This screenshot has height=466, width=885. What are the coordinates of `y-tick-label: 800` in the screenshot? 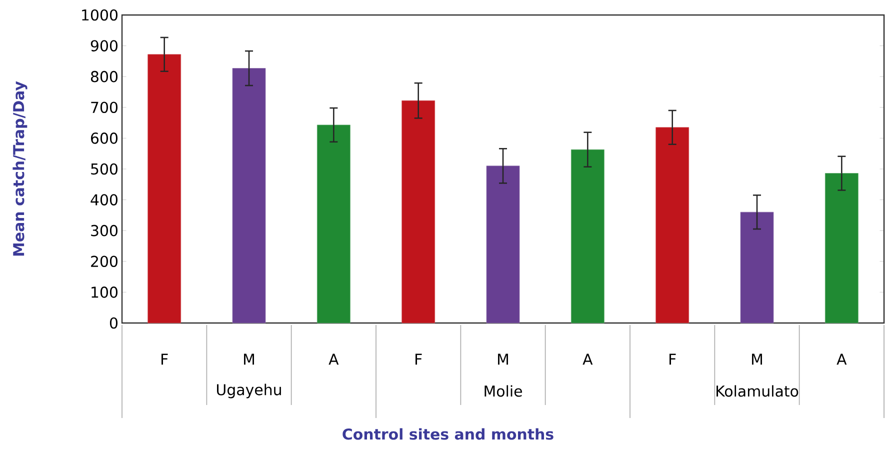 It's located at (104, 76).